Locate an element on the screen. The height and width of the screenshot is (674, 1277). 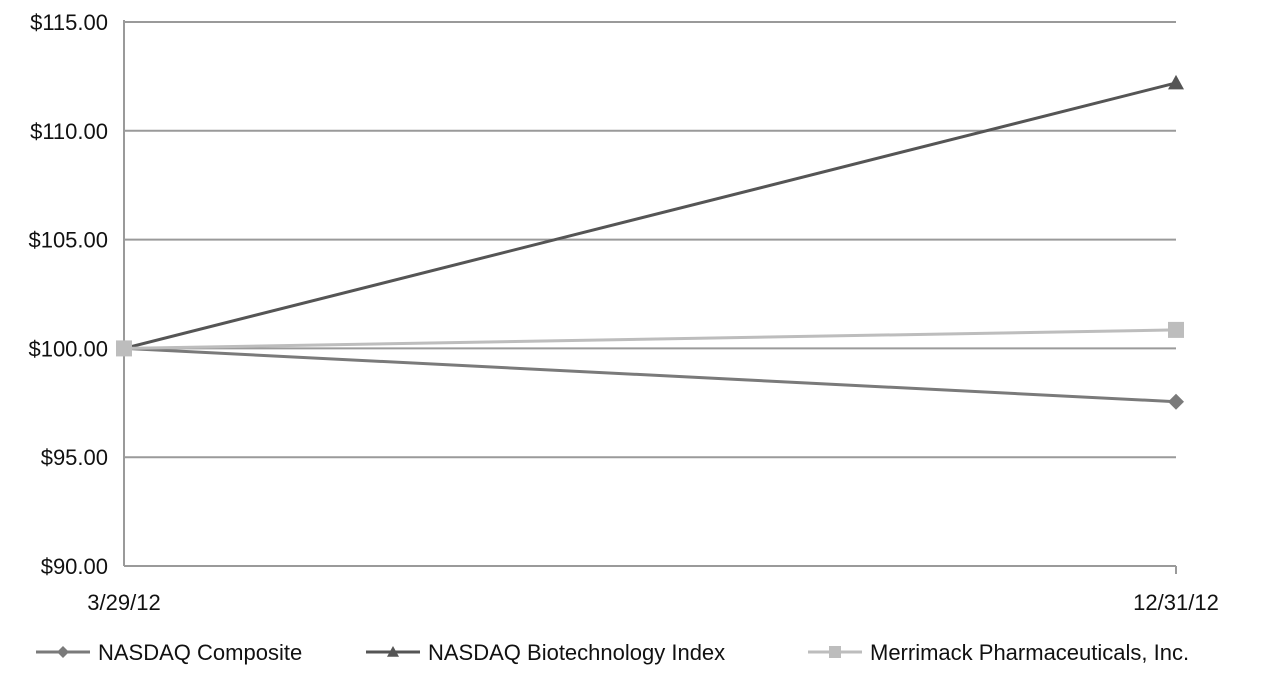
y-tick-label: $90.00 is located at coordinates (74, 566).